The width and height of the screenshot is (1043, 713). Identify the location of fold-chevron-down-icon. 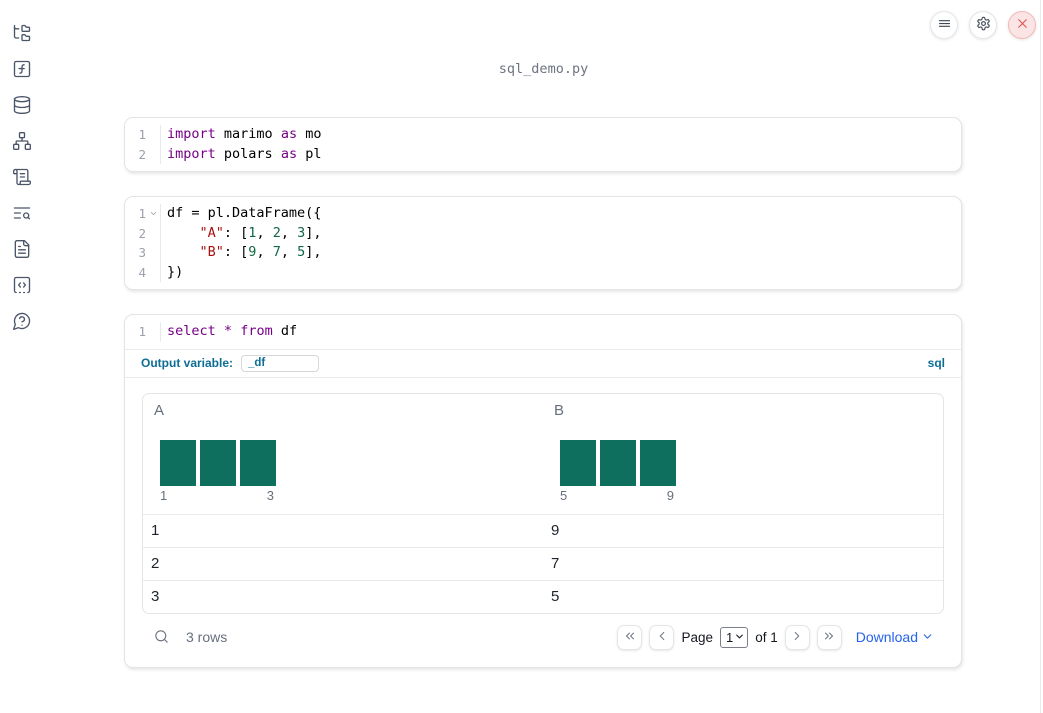
(153, 214).